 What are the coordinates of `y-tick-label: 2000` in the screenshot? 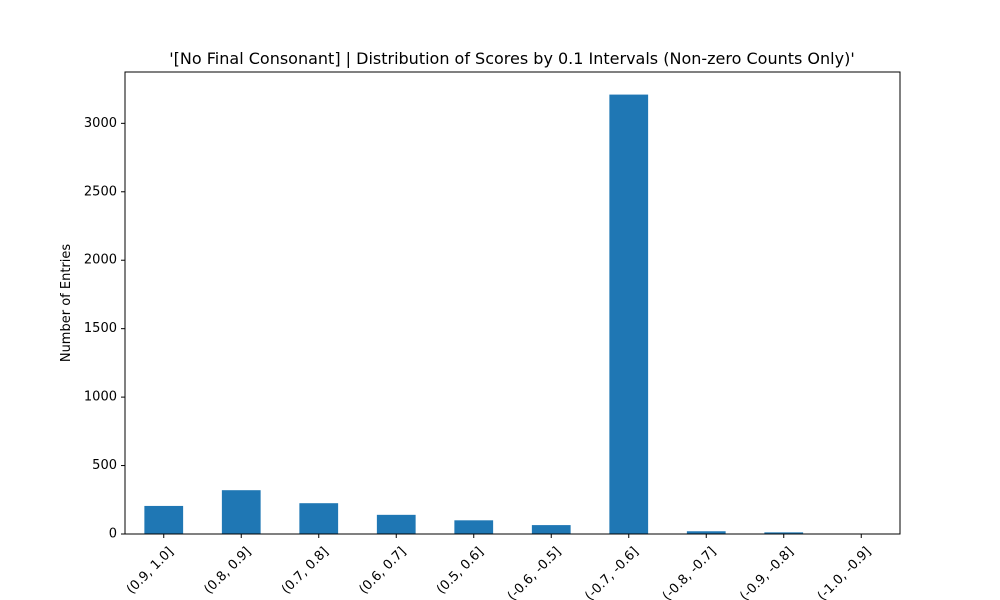 It's located at (100, 260).